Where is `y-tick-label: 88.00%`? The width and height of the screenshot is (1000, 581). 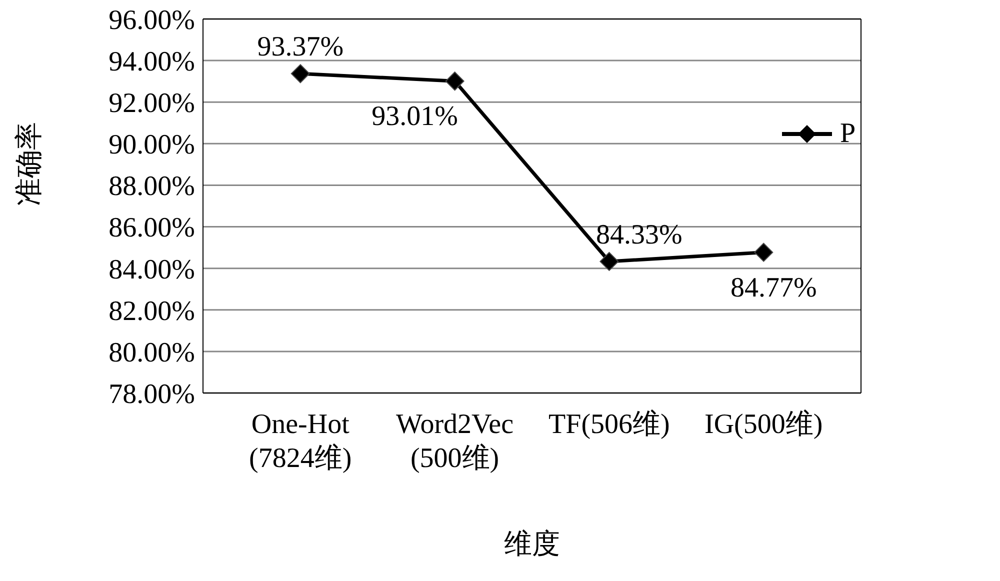
y-tick-label: 88.00% is located at coordinates (151, 186).